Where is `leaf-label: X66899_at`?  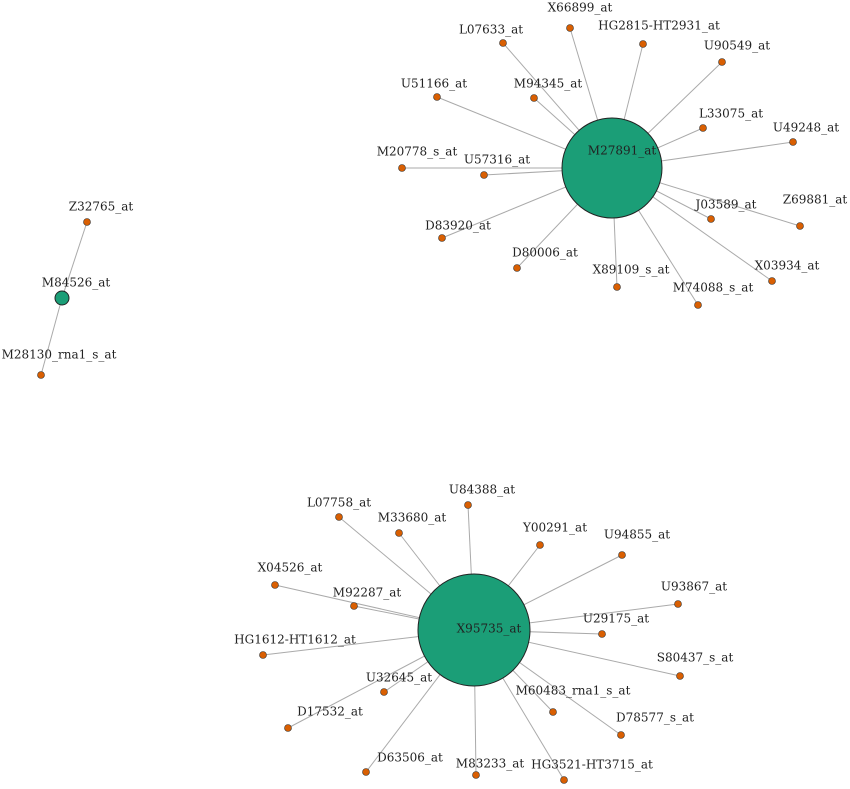
leaf-label: X66899_at is located at coordinates (580, 8).